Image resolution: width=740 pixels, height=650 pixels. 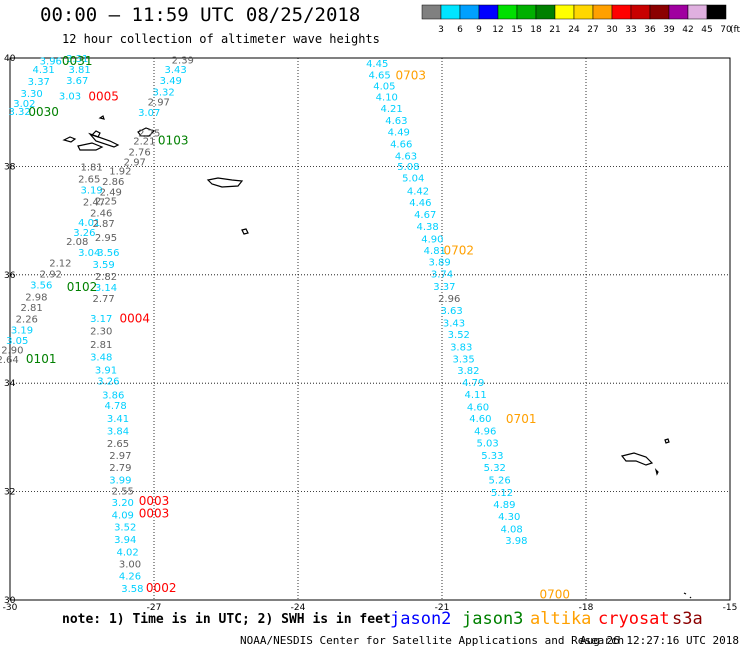 I want to click on colorbar-label-45: 45, so click(x=706, y=30).